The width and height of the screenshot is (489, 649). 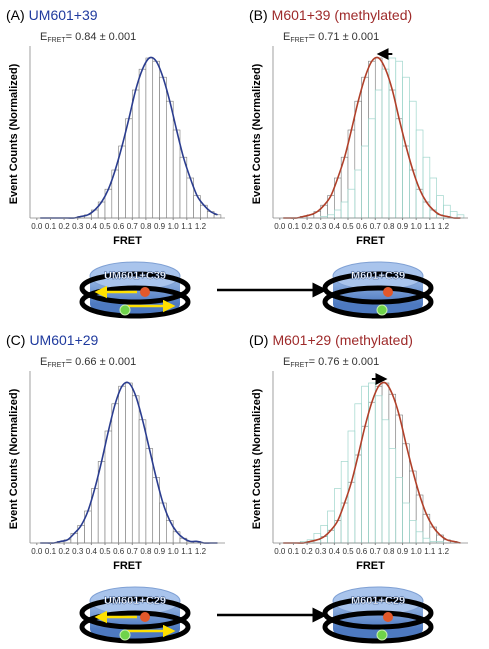 I want to click on subtitle-text: = 0.71 ± 0.001, so click(x=344, y=37).